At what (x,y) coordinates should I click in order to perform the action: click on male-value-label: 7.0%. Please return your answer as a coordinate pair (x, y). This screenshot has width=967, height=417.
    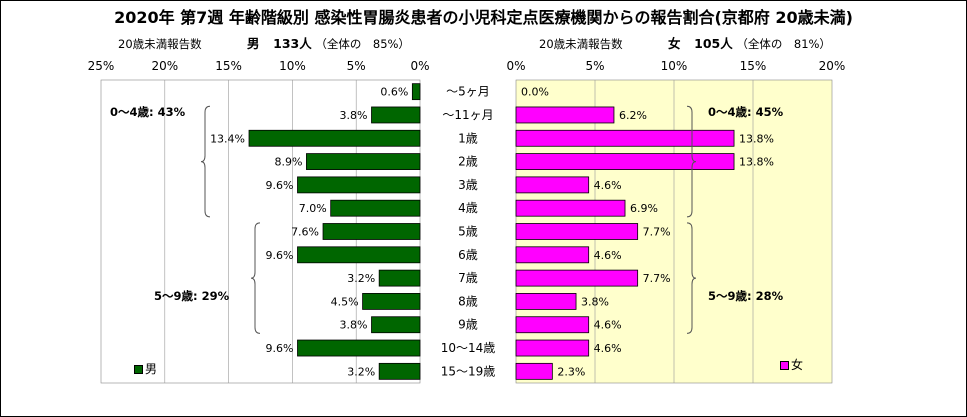
    Looking at the image, I should click on (313, 208).